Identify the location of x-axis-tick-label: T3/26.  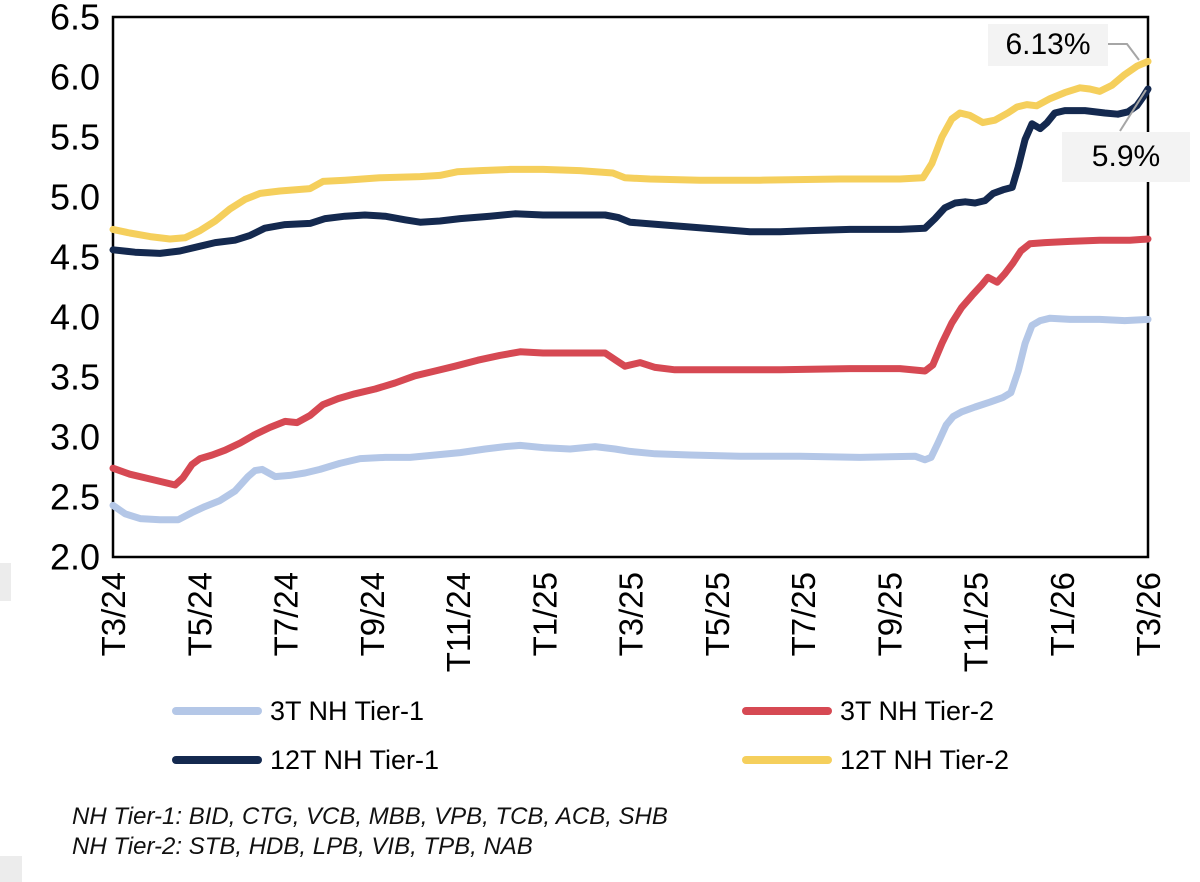
(1148, 614).